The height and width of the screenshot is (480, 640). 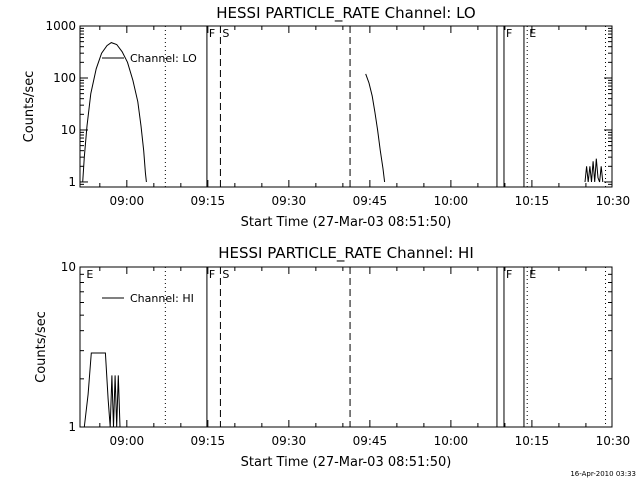 What do you see at coordinates (163, 58) in the screenshot?
I see `legend-entry: Channel: LO` at bounding box center [163, 58].